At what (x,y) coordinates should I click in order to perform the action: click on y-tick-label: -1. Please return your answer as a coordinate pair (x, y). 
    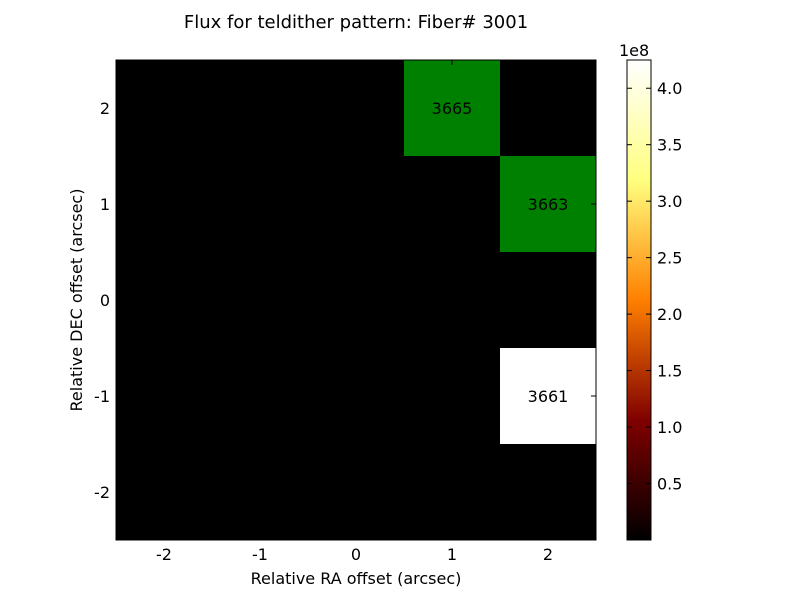
    Looking at the image, I should click on (102, 396).